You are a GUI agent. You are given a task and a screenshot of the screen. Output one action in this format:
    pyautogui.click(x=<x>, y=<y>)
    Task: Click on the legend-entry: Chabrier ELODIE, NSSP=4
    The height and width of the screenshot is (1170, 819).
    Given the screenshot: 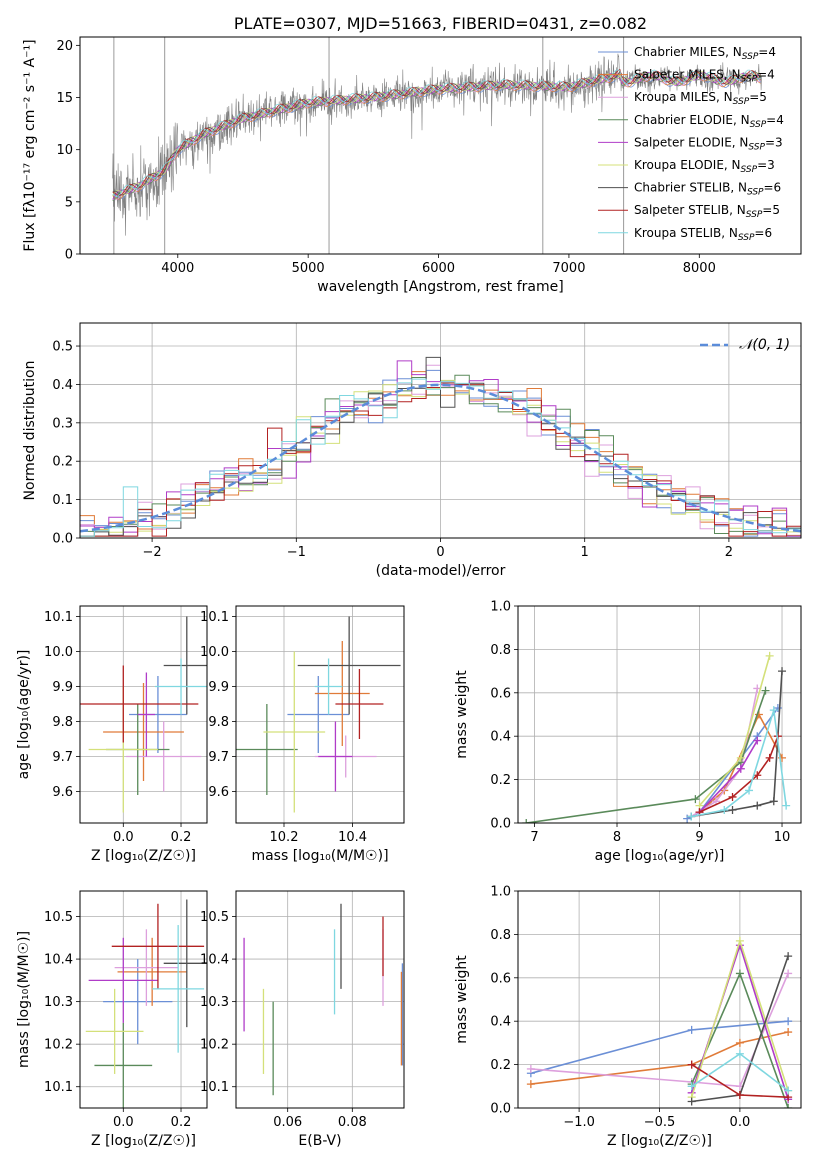 What is the action you would take?
    pyautogui.click(x=709, y=121)
    